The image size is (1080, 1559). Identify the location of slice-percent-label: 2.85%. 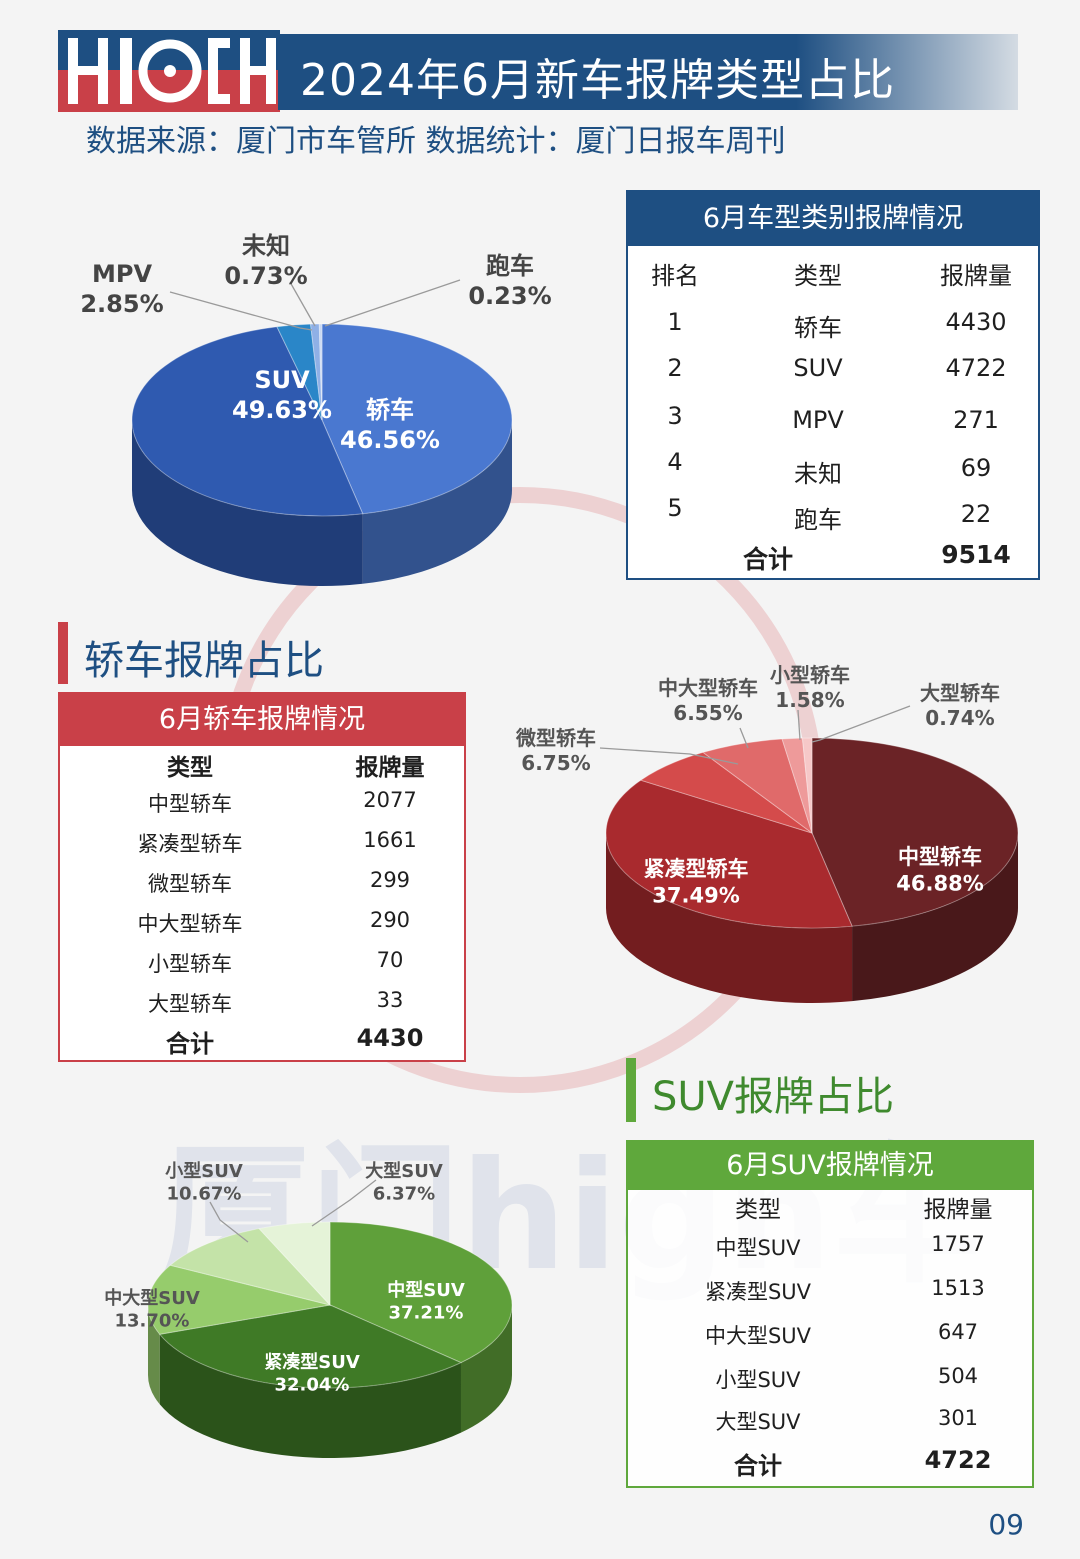
(121, 304).